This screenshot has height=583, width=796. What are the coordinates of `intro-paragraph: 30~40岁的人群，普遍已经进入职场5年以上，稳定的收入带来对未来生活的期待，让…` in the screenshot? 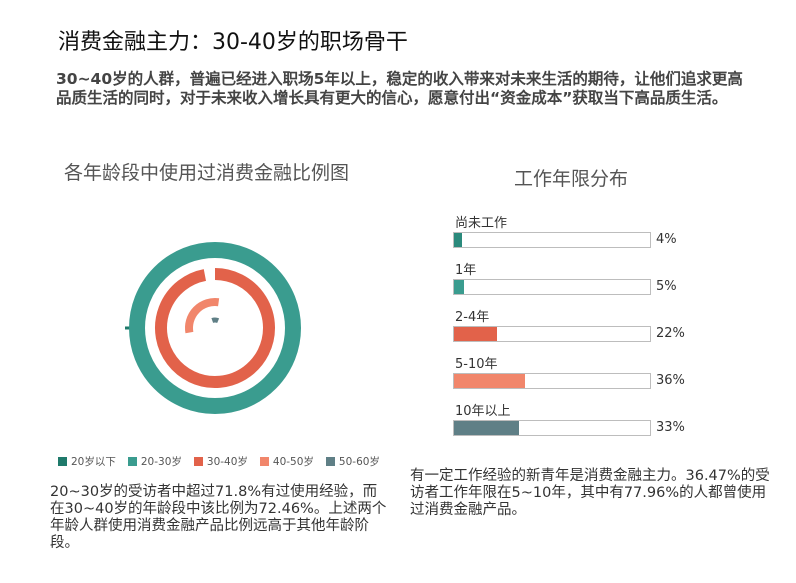 It's located at (399, 88).